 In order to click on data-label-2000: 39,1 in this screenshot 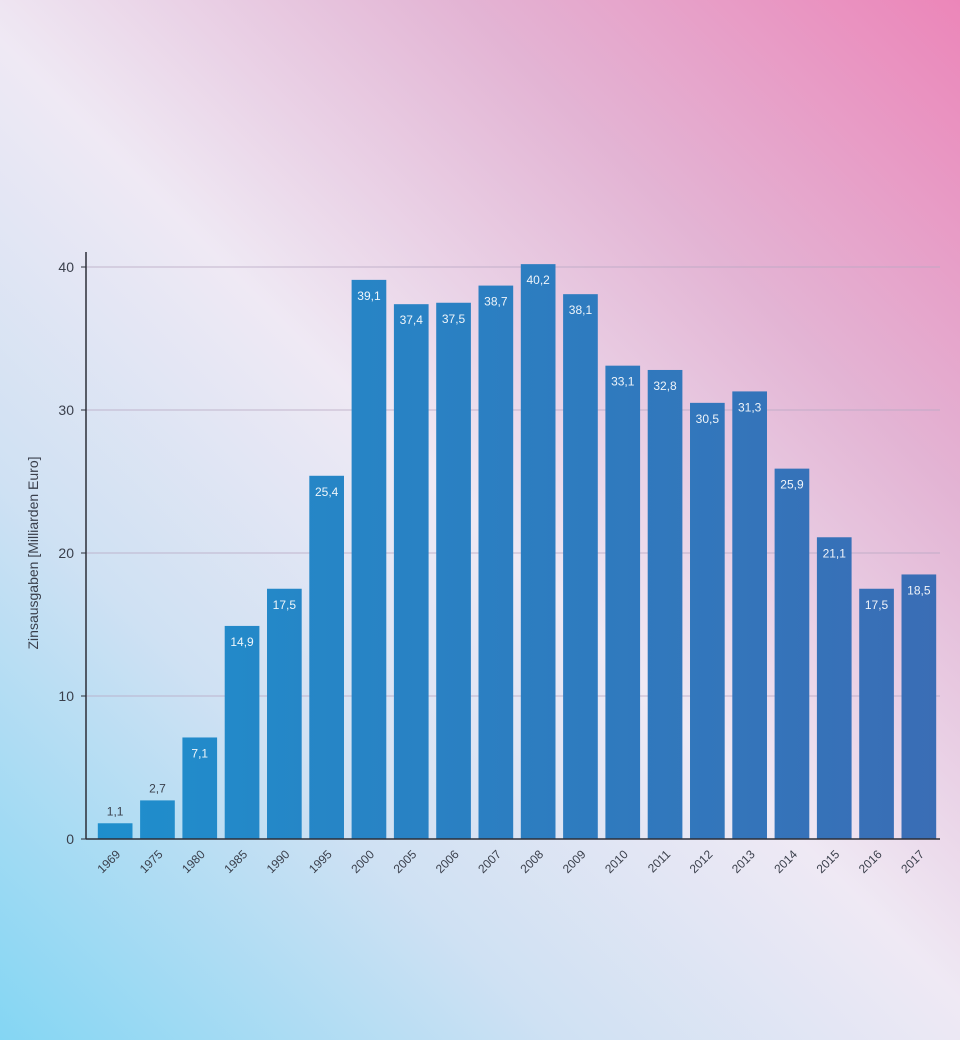, I will do `click(369, 296)`.